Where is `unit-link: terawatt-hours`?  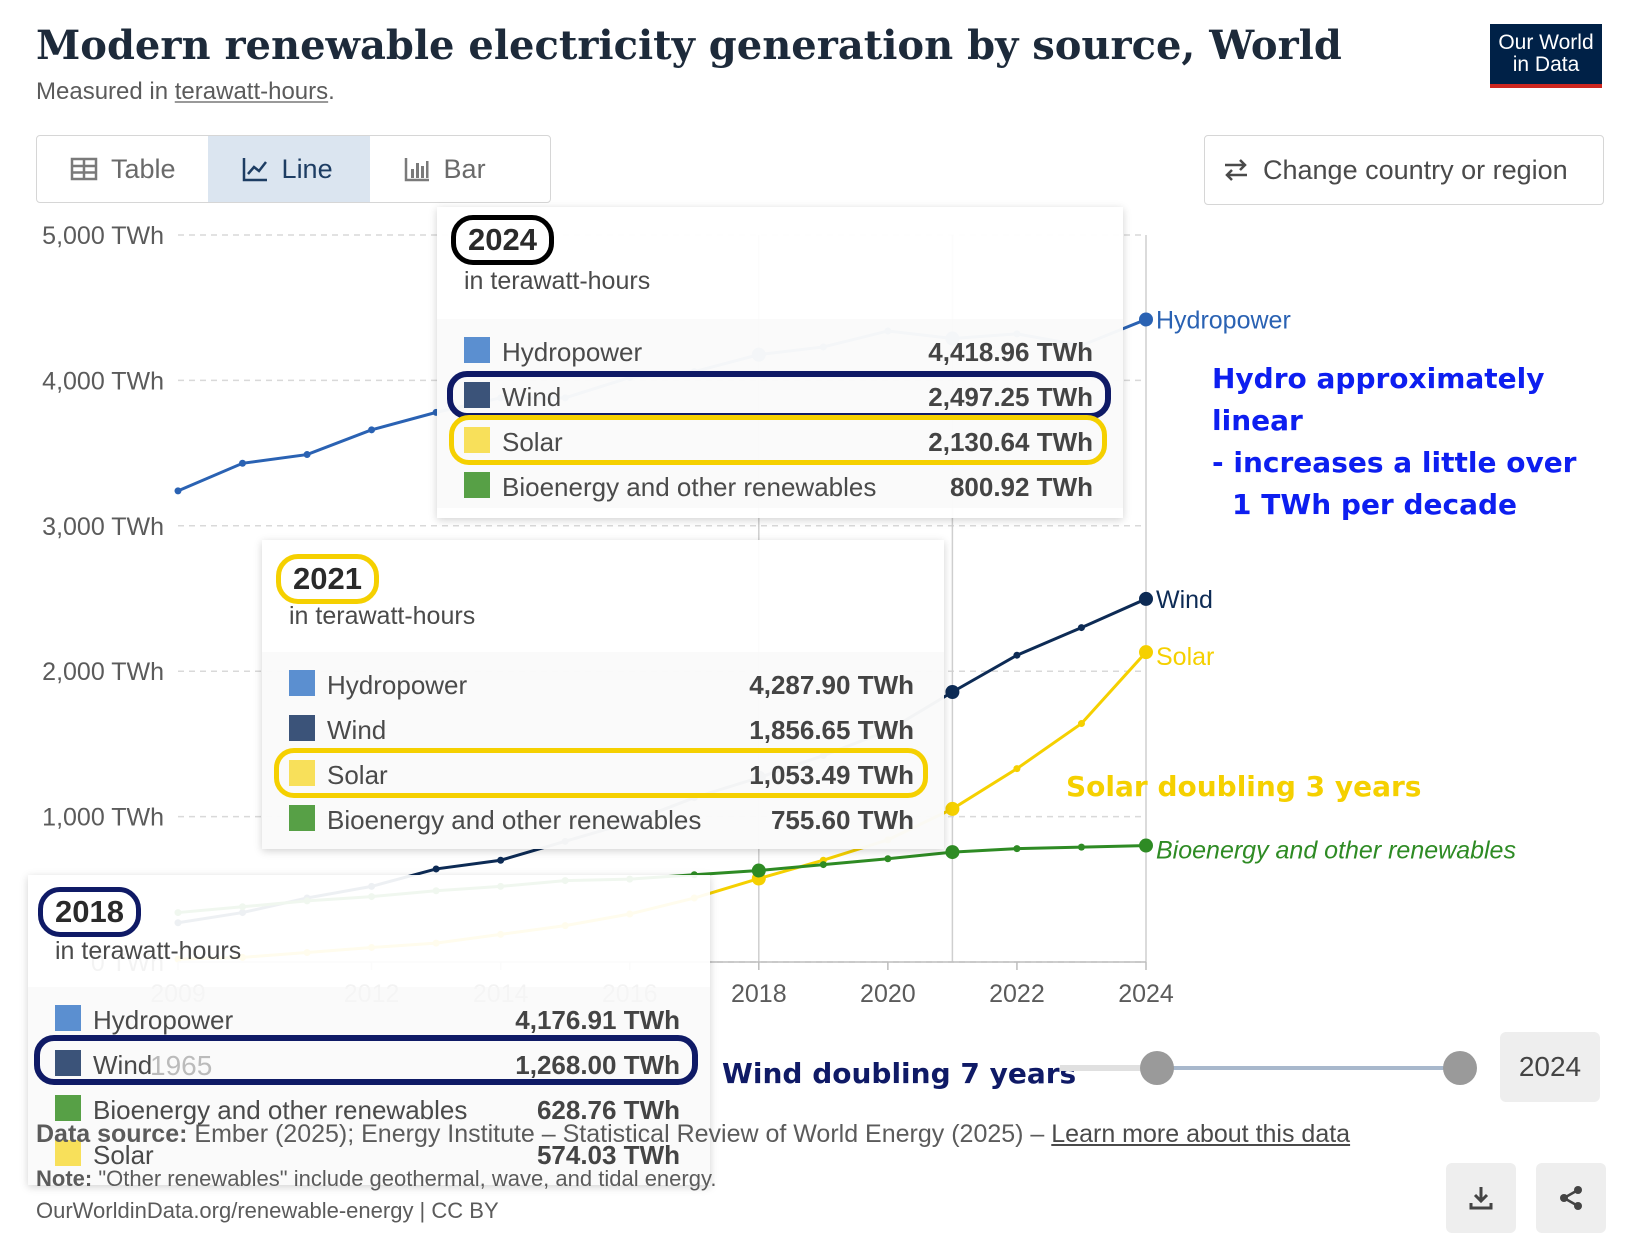 unit-link: terawatt-hours is located at coordinates (251, 91).